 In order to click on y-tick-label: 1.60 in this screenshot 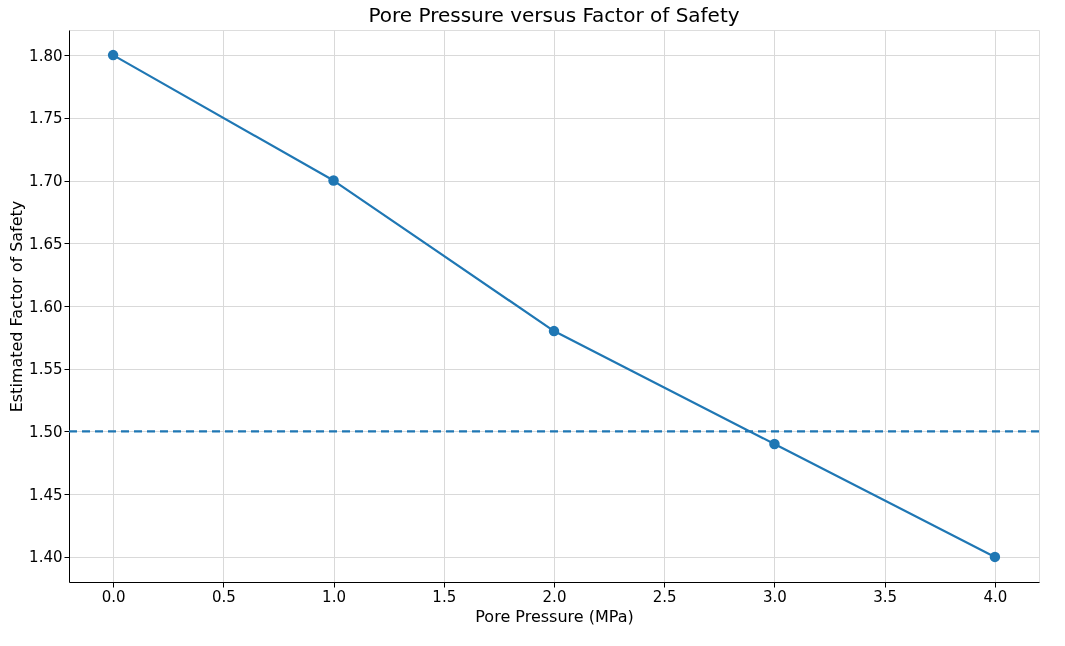, I will do `click(46, 306)`.